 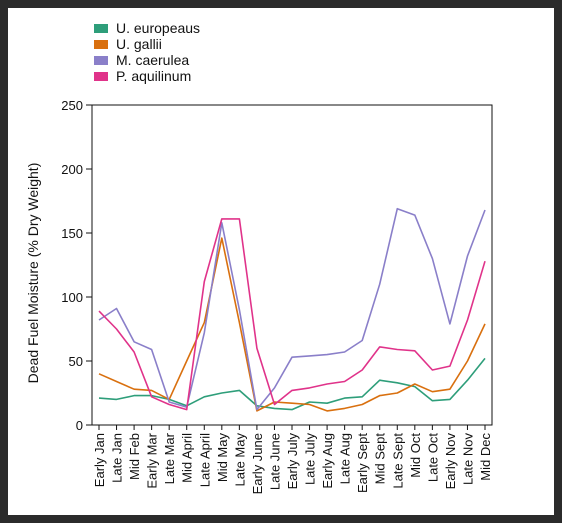 I want to click on x-tick-label: Mid May, so click(x=222, y=458).